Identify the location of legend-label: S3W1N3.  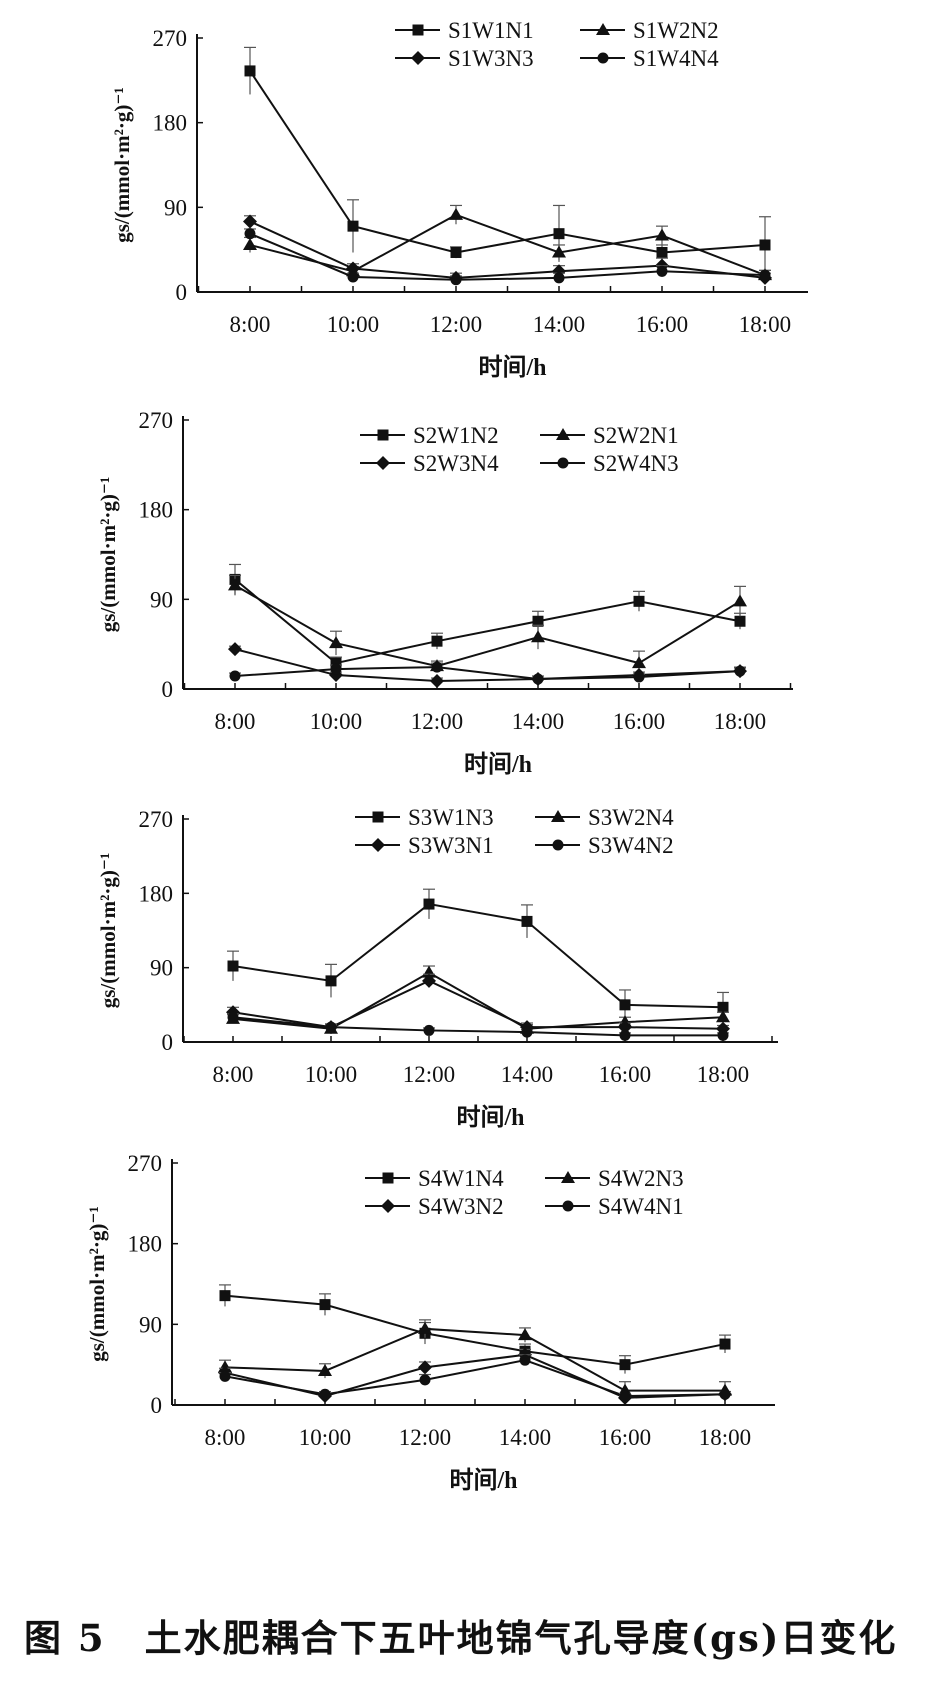
(451, 817).